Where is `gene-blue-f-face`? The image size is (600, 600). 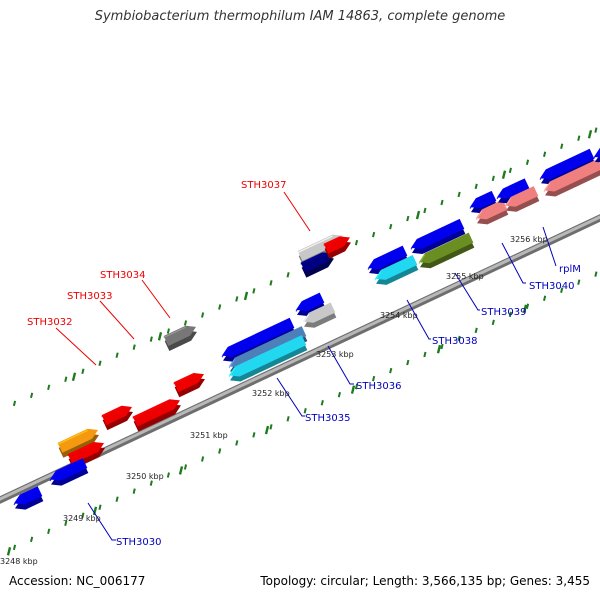 gene-blue-f-face is located at coordinates (513, 188).